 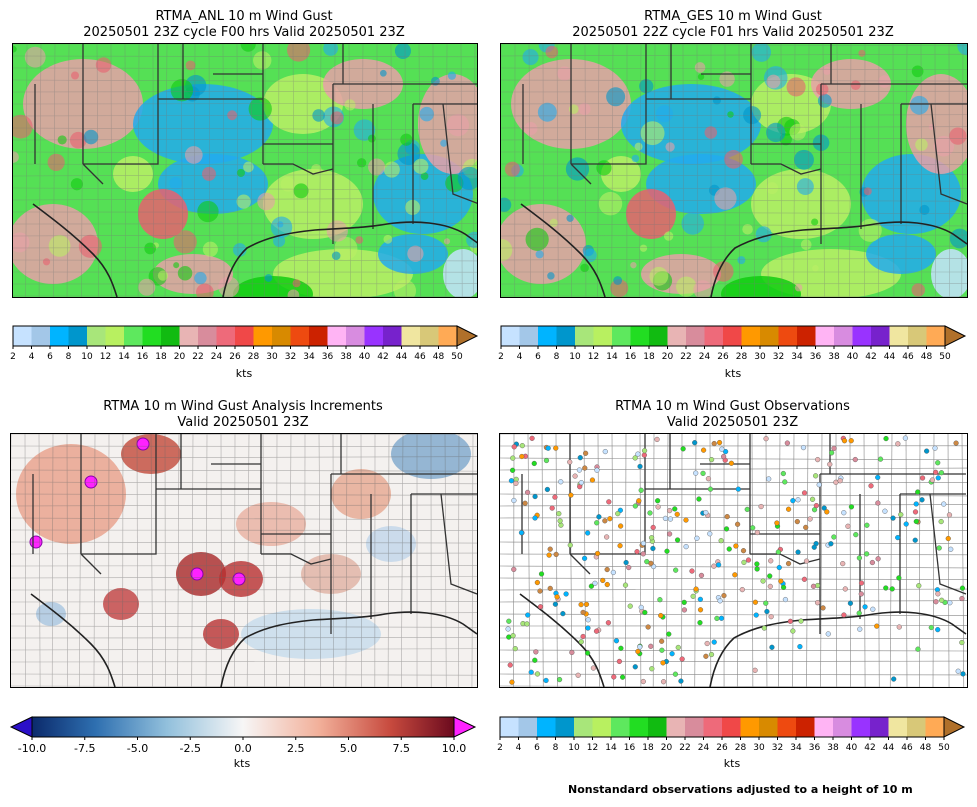 What do you see at coordinates (631, 357) in the screenshot?
I see `colorbar-tick-label: 16` at bounding box center [631, 357].